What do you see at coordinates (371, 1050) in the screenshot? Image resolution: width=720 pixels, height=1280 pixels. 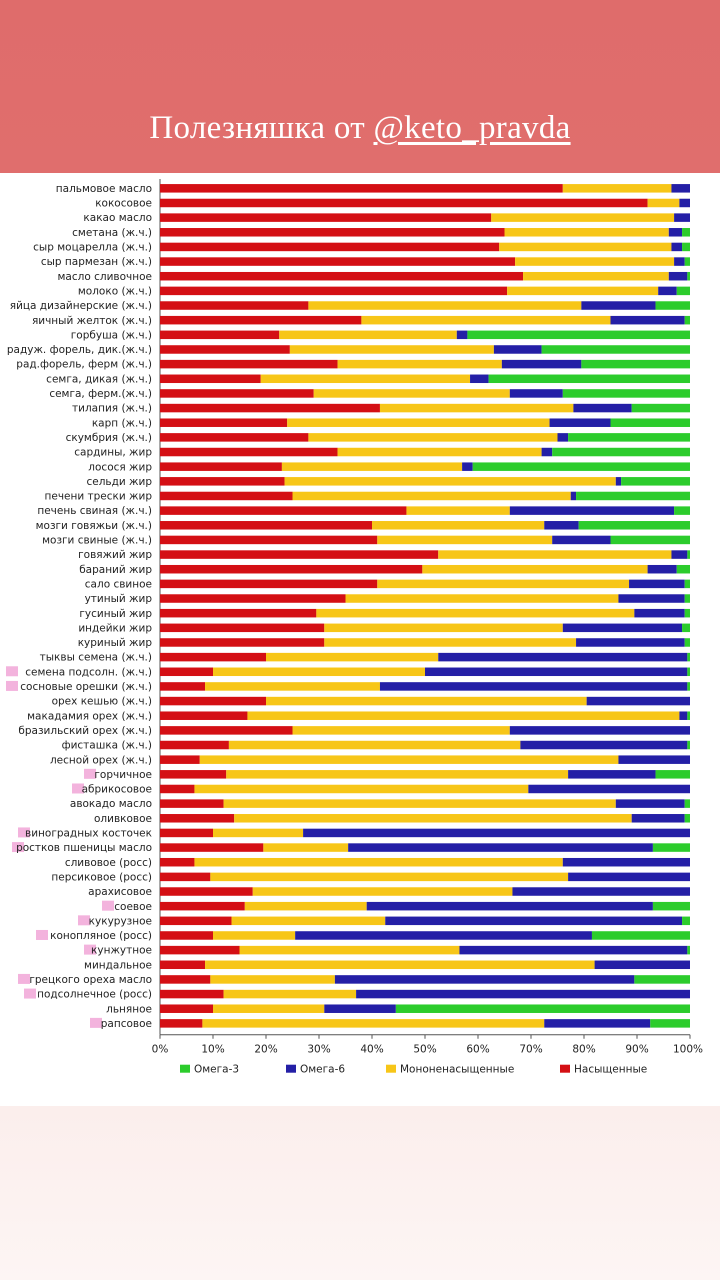 I see `x-tick-label: 40%` at bounding box center [371, 1050].